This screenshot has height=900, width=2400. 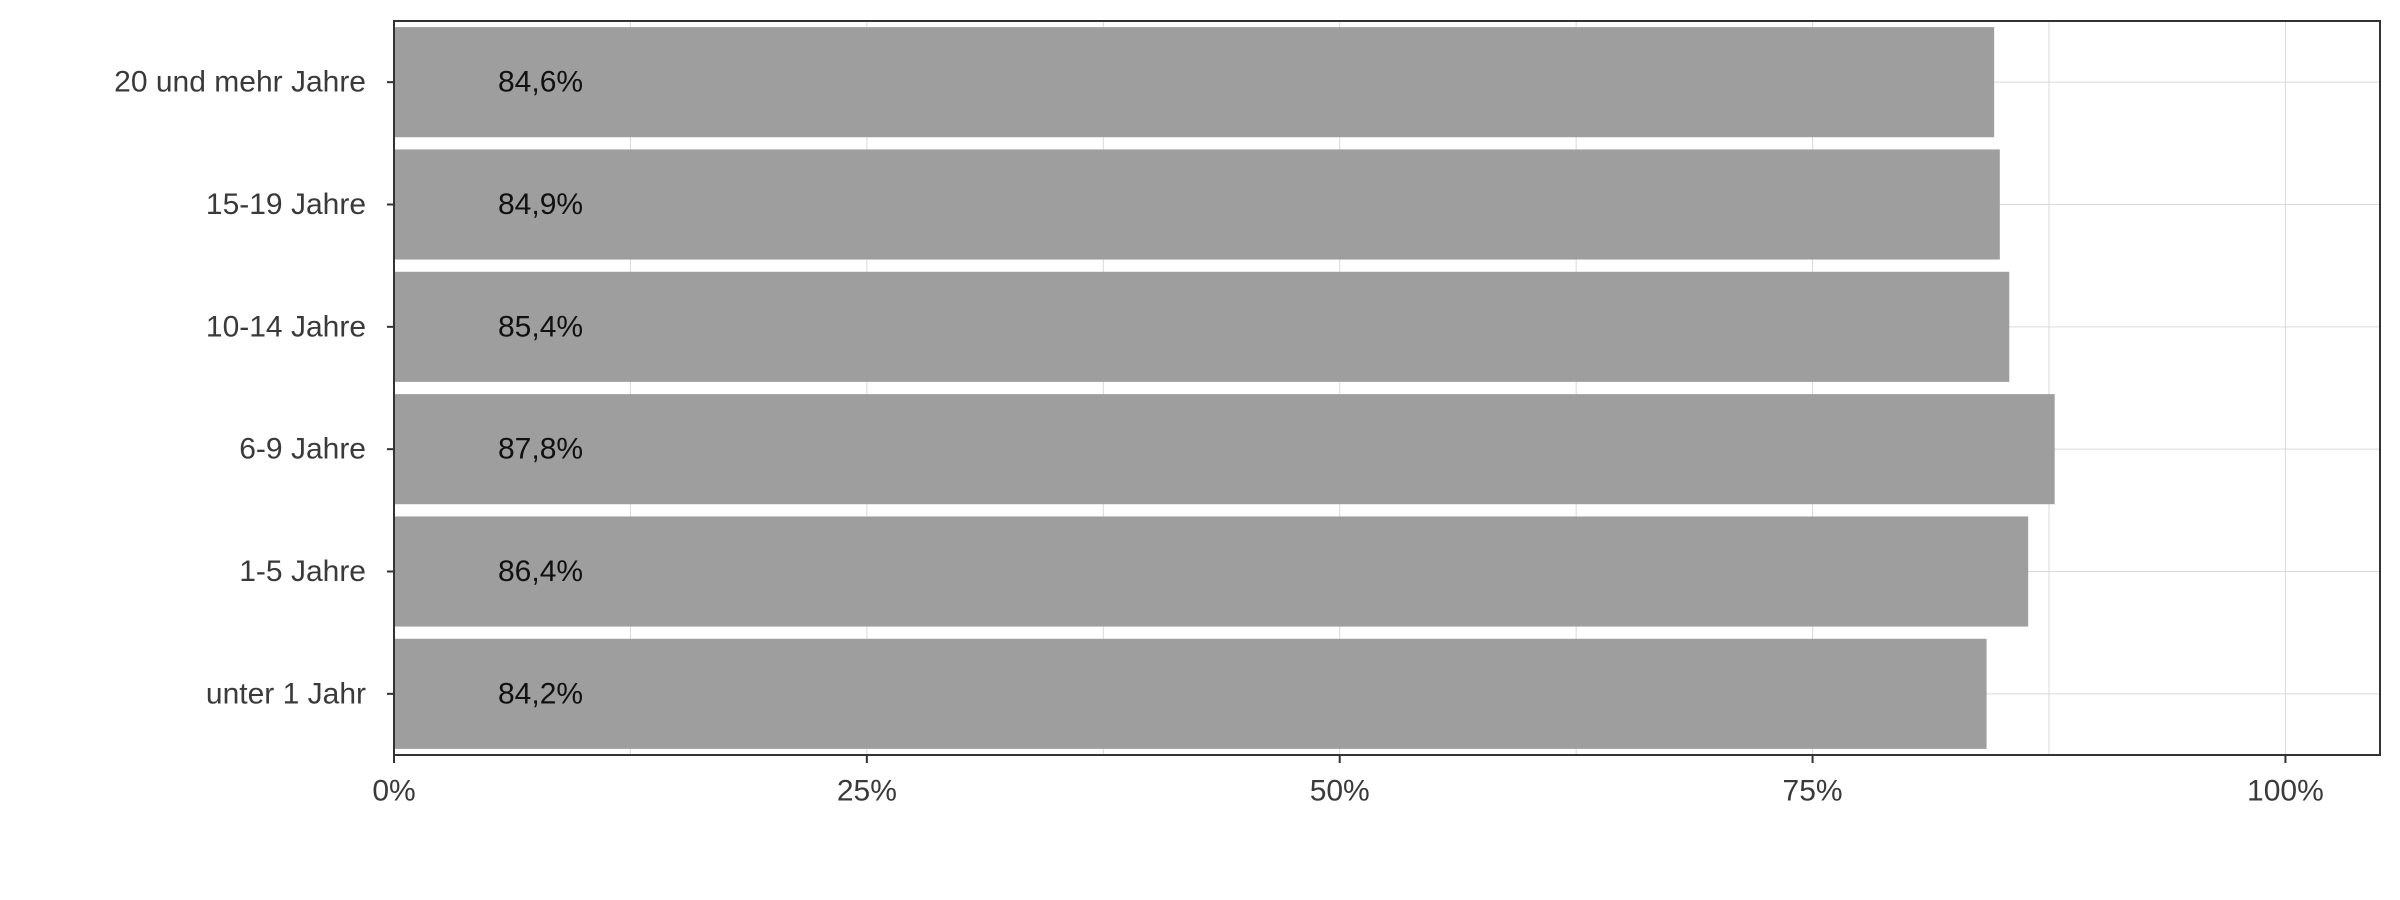 What do you see at coordinates (286, 204) in the screenshot?
I see `y-tick-label: 15-19 Jahre` at bounding box center [286, 204].